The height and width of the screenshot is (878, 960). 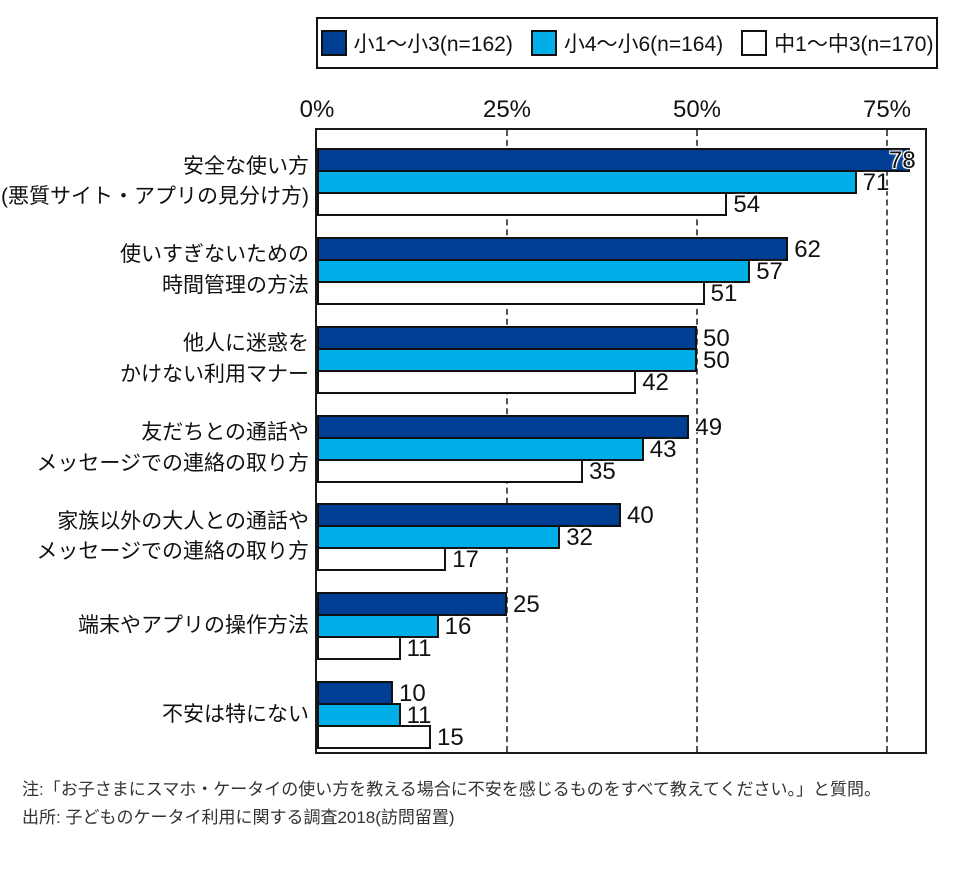 What do you see at coordinates (507, 338) in the screenshot?
I see `bar-series0-cat2` at bounding box center [507, 338].